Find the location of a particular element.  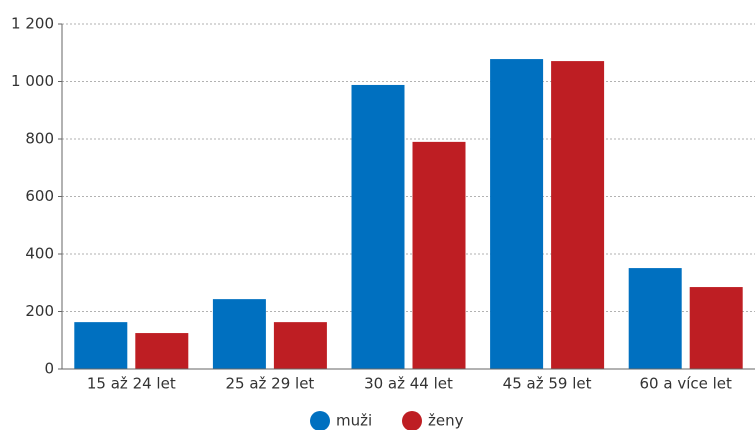

x-tick-label: 45 až 59 let is located at coordinates (547, 384).